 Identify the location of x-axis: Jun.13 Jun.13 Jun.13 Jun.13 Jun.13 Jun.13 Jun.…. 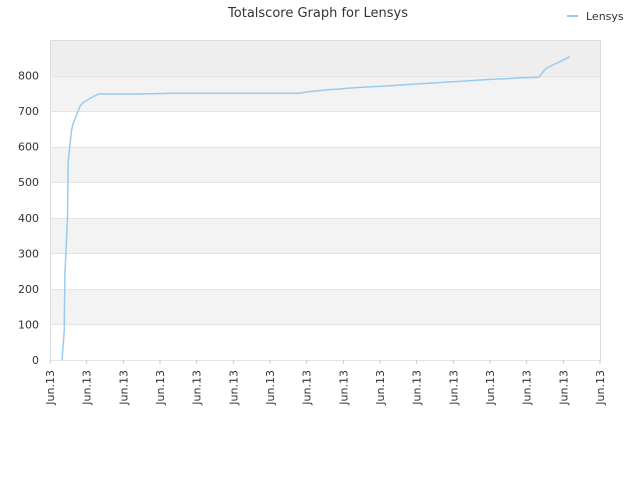
(325, 383).